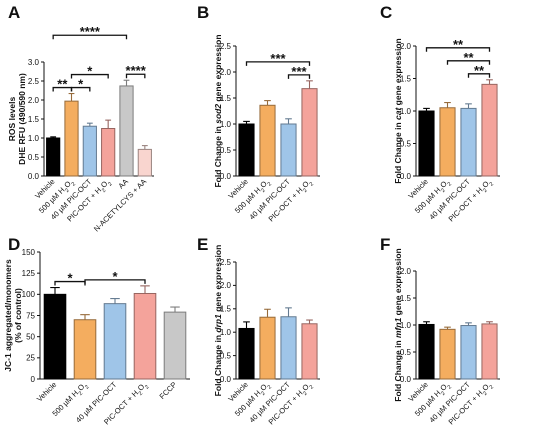 This screenshot has width=550, height=448. Describe the element at coordinates (202, 244) in the screenshot. I see `panel-letter: E` at that location.